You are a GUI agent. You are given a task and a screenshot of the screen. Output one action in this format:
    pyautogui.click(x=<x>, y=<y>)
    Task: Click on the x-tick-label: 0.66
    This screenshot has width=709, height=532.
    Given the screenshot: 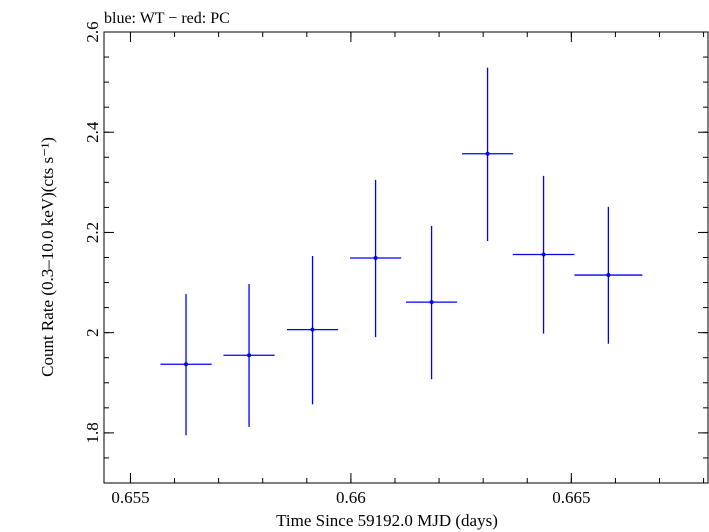 What is the action you would take?
    pyautogui.click(x=351, y=497)
    